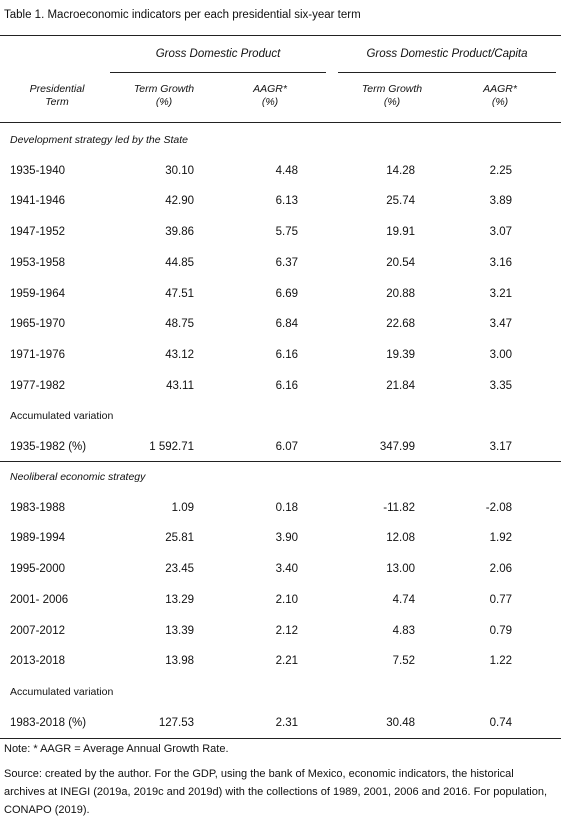 The image size is (561, 819). I want to click on cell: 0.18, so click(286, 507).